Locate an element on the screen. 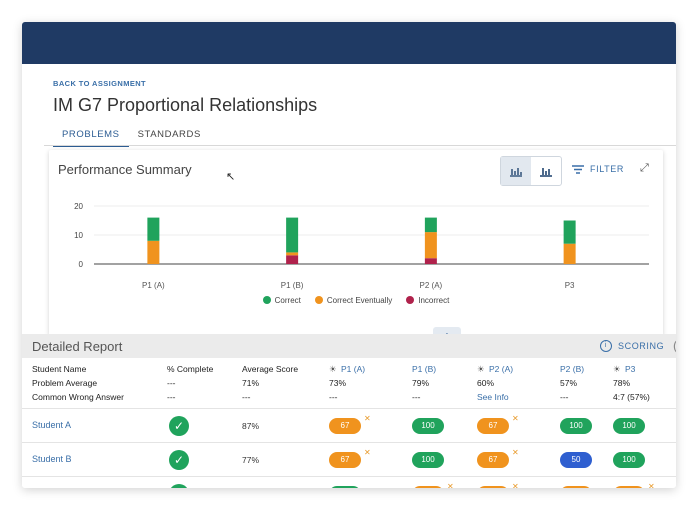 This screenshot has height=508, width=698. y-tick-label: 0 is located at coordinates (81, 264).